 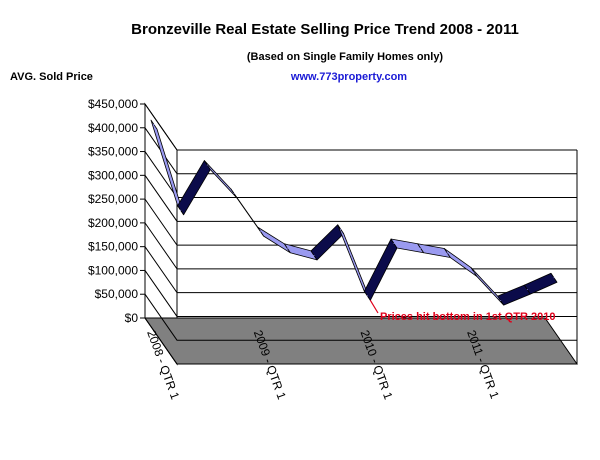 I want to click on y-tick-label: $250,000, so click(x=113, y=199).